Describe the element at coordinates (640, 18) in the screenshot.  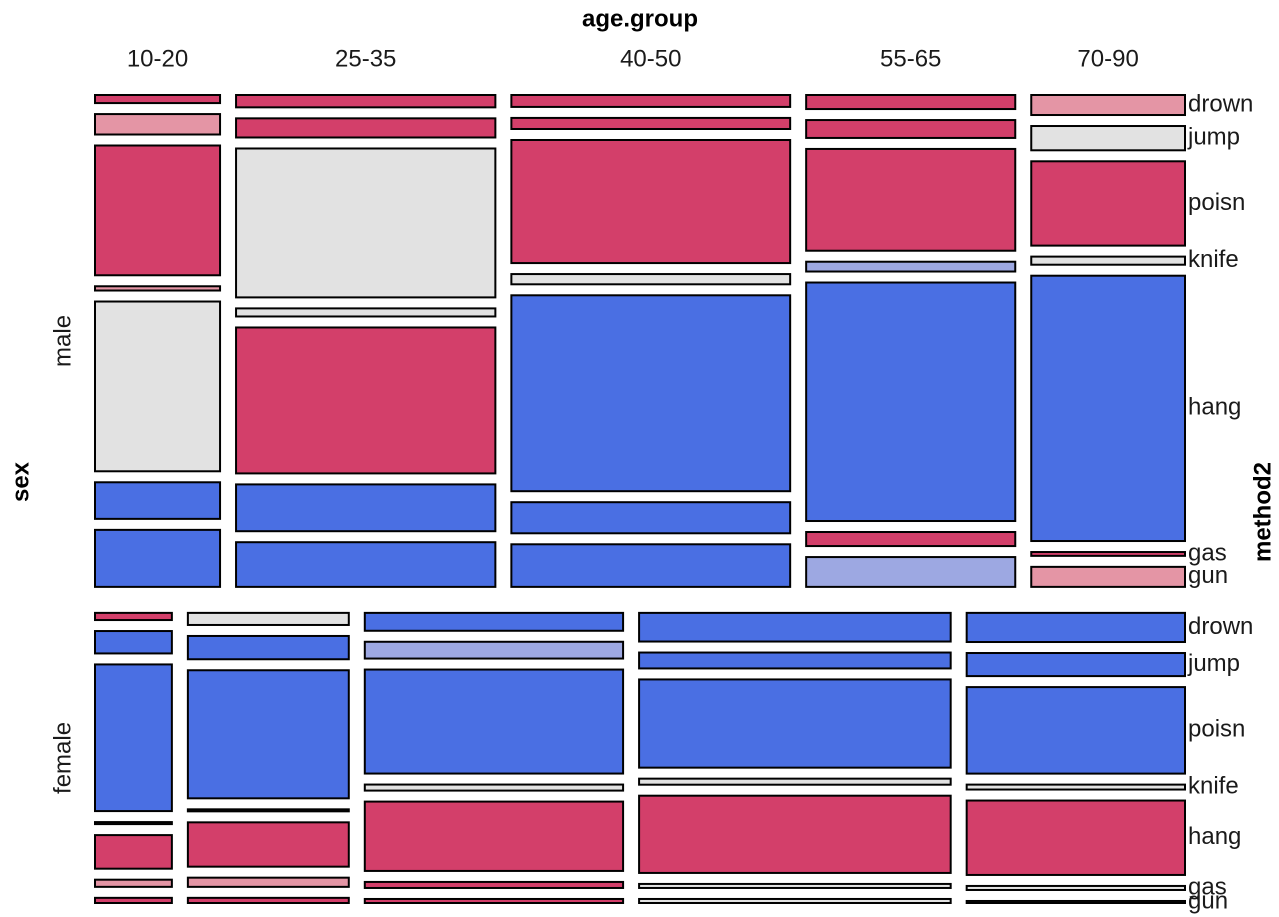
I see `x-axis-title: age.group` at that location.